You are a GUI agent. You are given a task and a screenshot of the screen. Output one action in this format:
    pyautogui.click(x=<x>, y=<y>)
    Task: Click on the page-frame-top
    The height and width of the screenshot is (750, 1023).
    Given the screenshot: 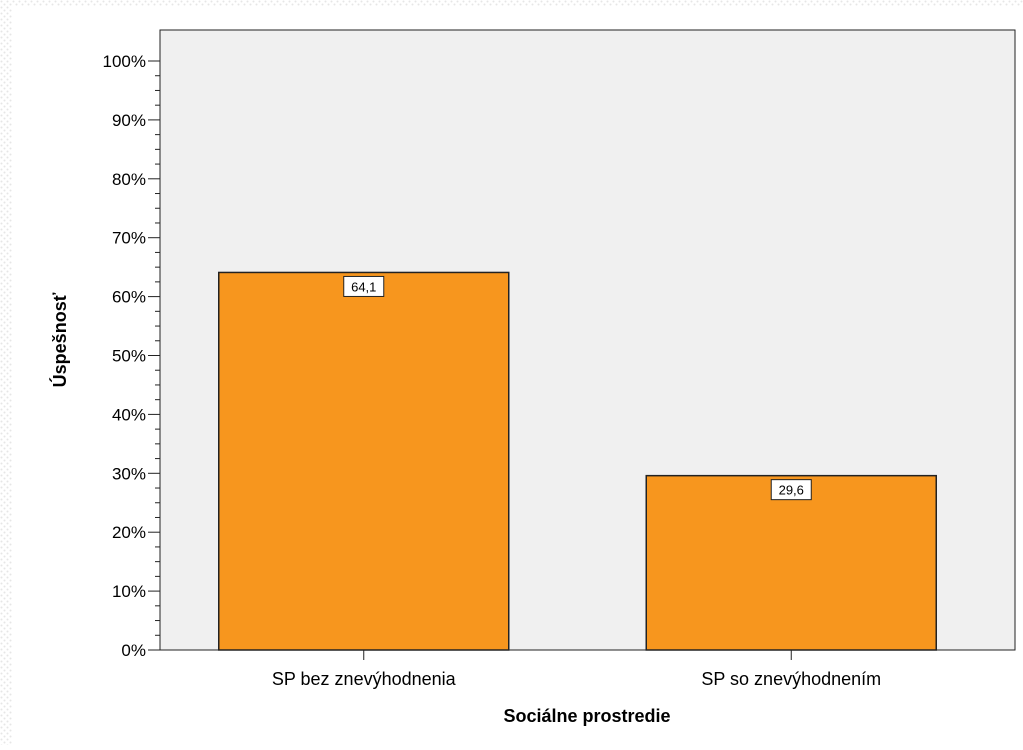 What is the action you would take?
    pyautogui.click(x=511, y=3)
    